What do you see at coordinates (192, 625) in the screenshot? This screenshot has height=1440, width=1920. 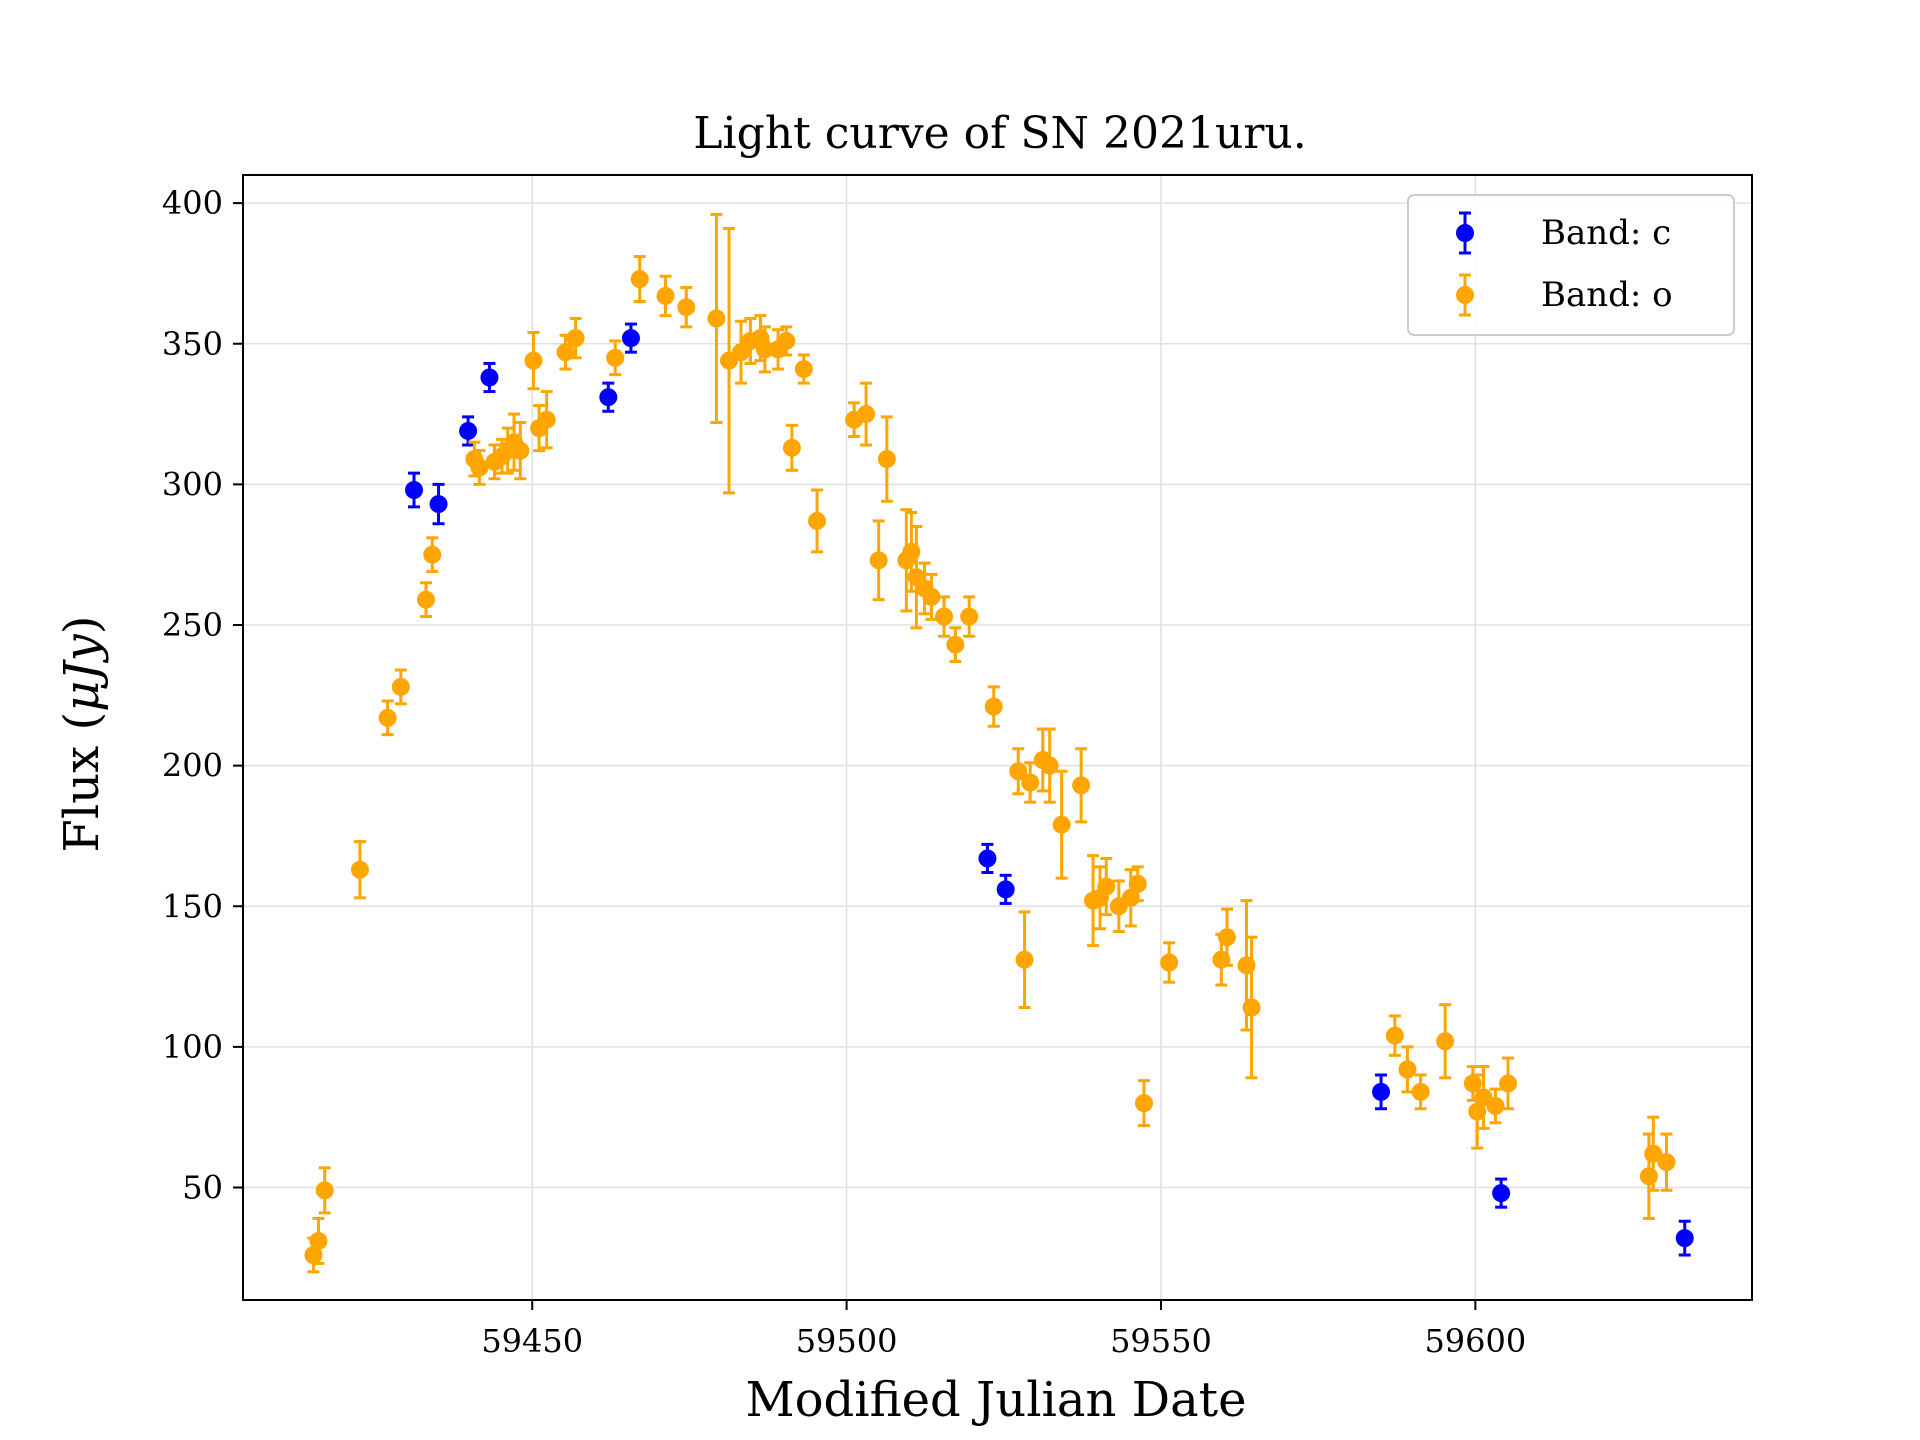 I see `y-tick-label: 250` at bounding box center [192, 625].